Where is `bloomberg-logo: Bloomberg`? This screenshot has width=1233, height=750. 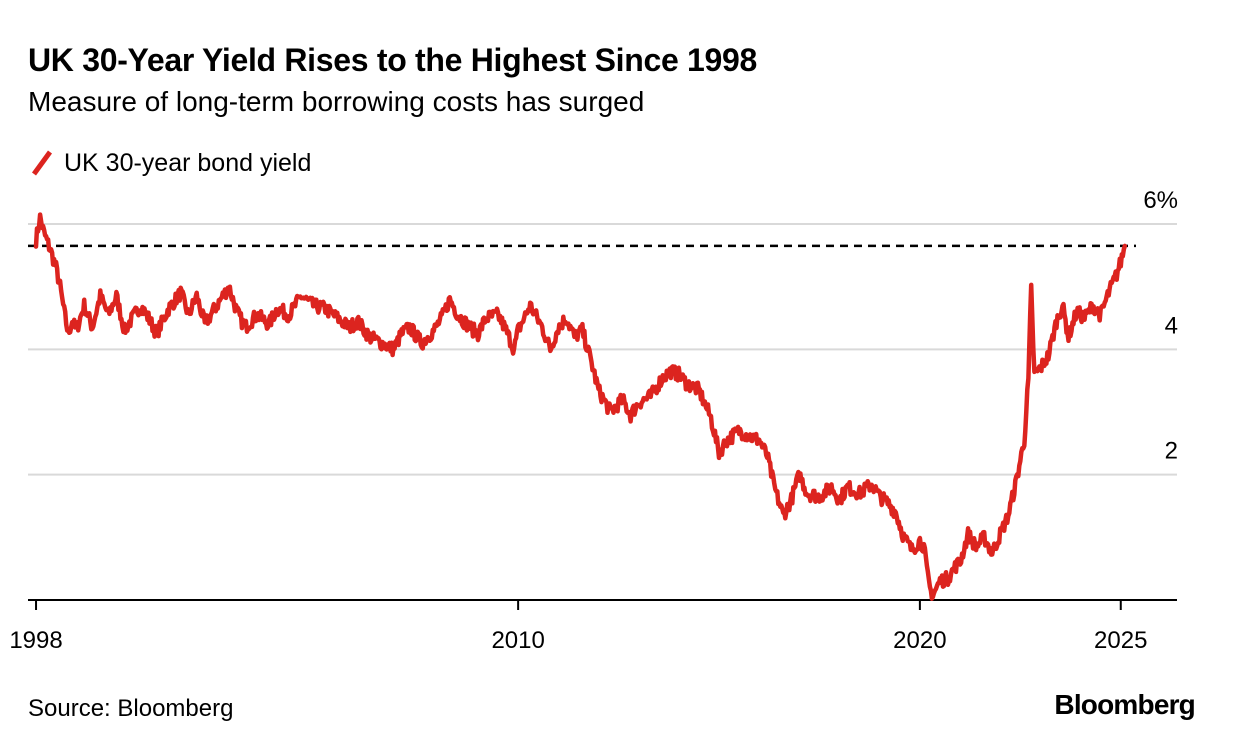 bloomberg-logo: Bloomberg is located at coordinates (1124, 704).